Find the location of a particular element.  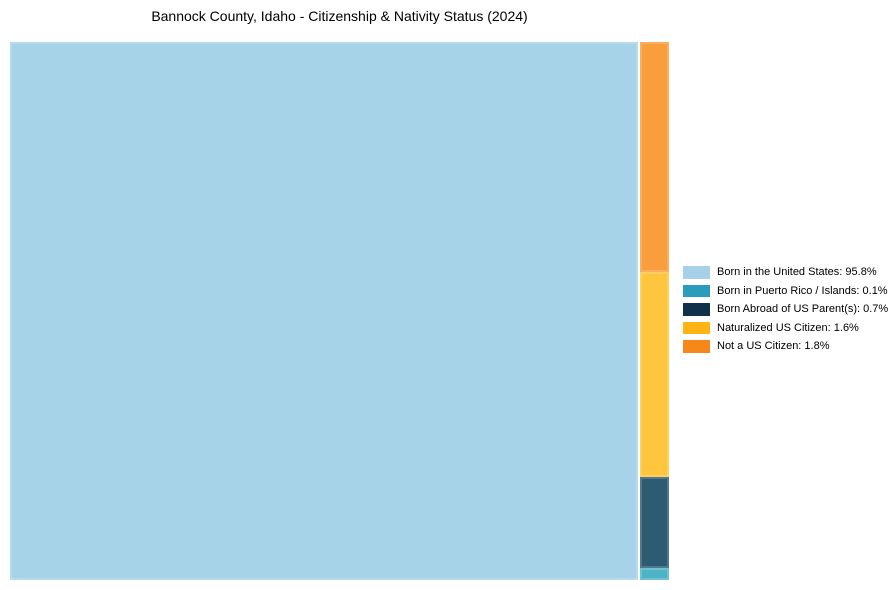

legend-item-born-abroad-of-us-parents: Born Abroad of US Parent(s): 0.7% is located at coordinates (785, 309).